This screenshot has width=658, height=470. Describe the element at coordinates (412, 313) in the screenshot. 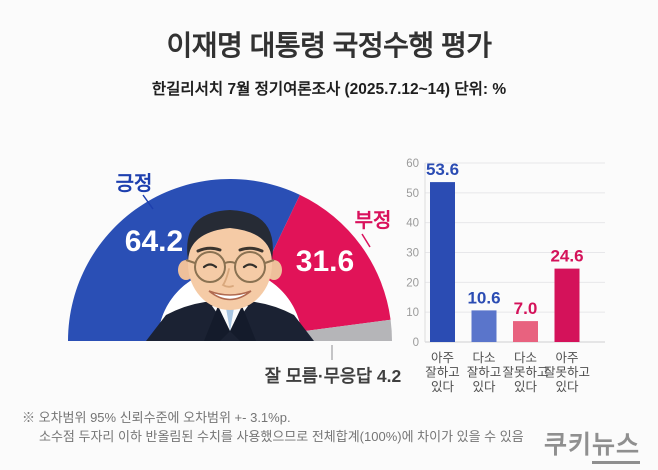

I see `y-tick-10: 10` at that location.